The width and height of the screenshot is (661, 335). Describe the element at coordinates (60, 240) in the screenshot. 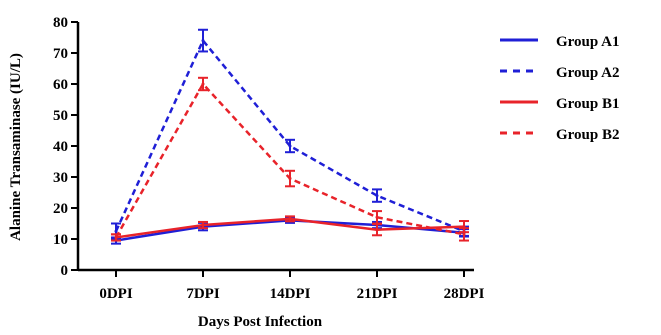

I see `y-tick-label: 10` at that location.